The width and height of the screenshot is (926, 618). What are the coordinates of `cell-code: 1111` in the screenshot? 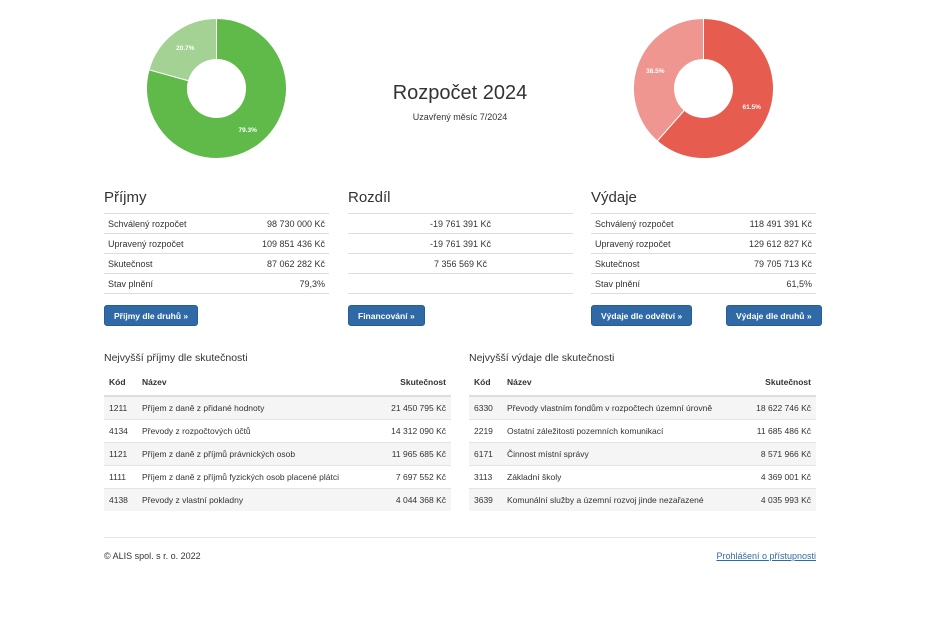 It's located at (120, 477).